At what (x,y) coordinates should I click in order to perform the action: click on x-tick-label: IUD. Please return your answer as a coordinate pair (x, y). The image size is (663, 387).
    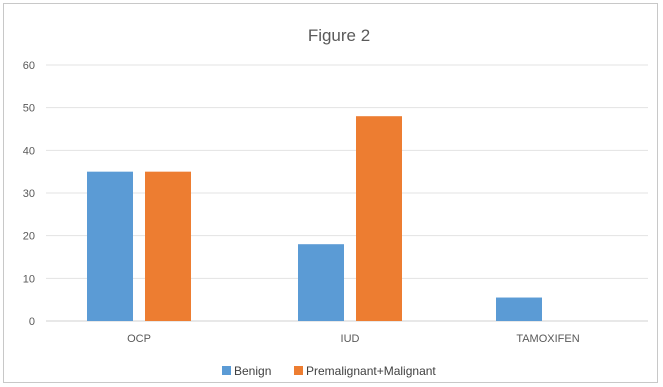
    Looking at the image, I should click on (350, 339).